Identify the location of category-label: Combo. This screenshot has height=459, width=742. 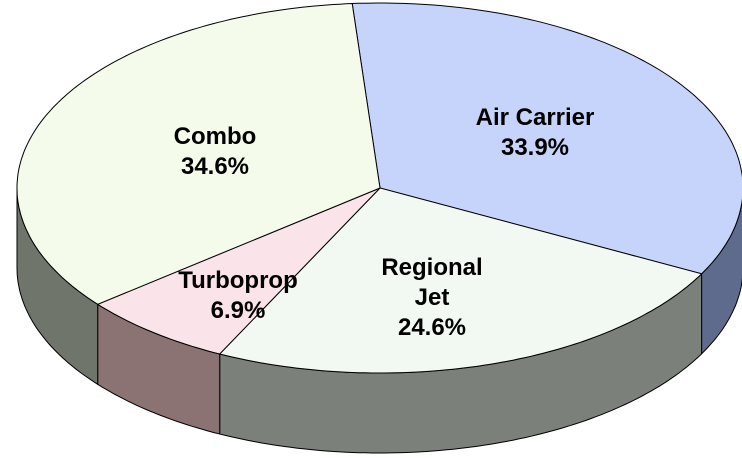
(215, 136).